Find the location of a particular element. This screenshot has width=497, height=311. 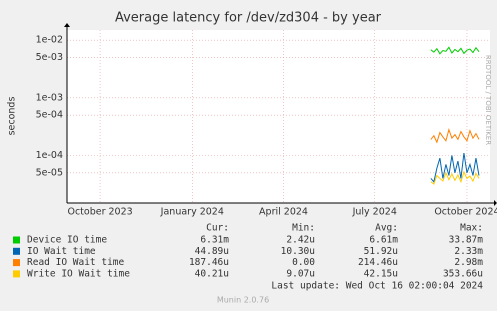

x-tick-label: October 2024 is located at coordinates (465, 212).